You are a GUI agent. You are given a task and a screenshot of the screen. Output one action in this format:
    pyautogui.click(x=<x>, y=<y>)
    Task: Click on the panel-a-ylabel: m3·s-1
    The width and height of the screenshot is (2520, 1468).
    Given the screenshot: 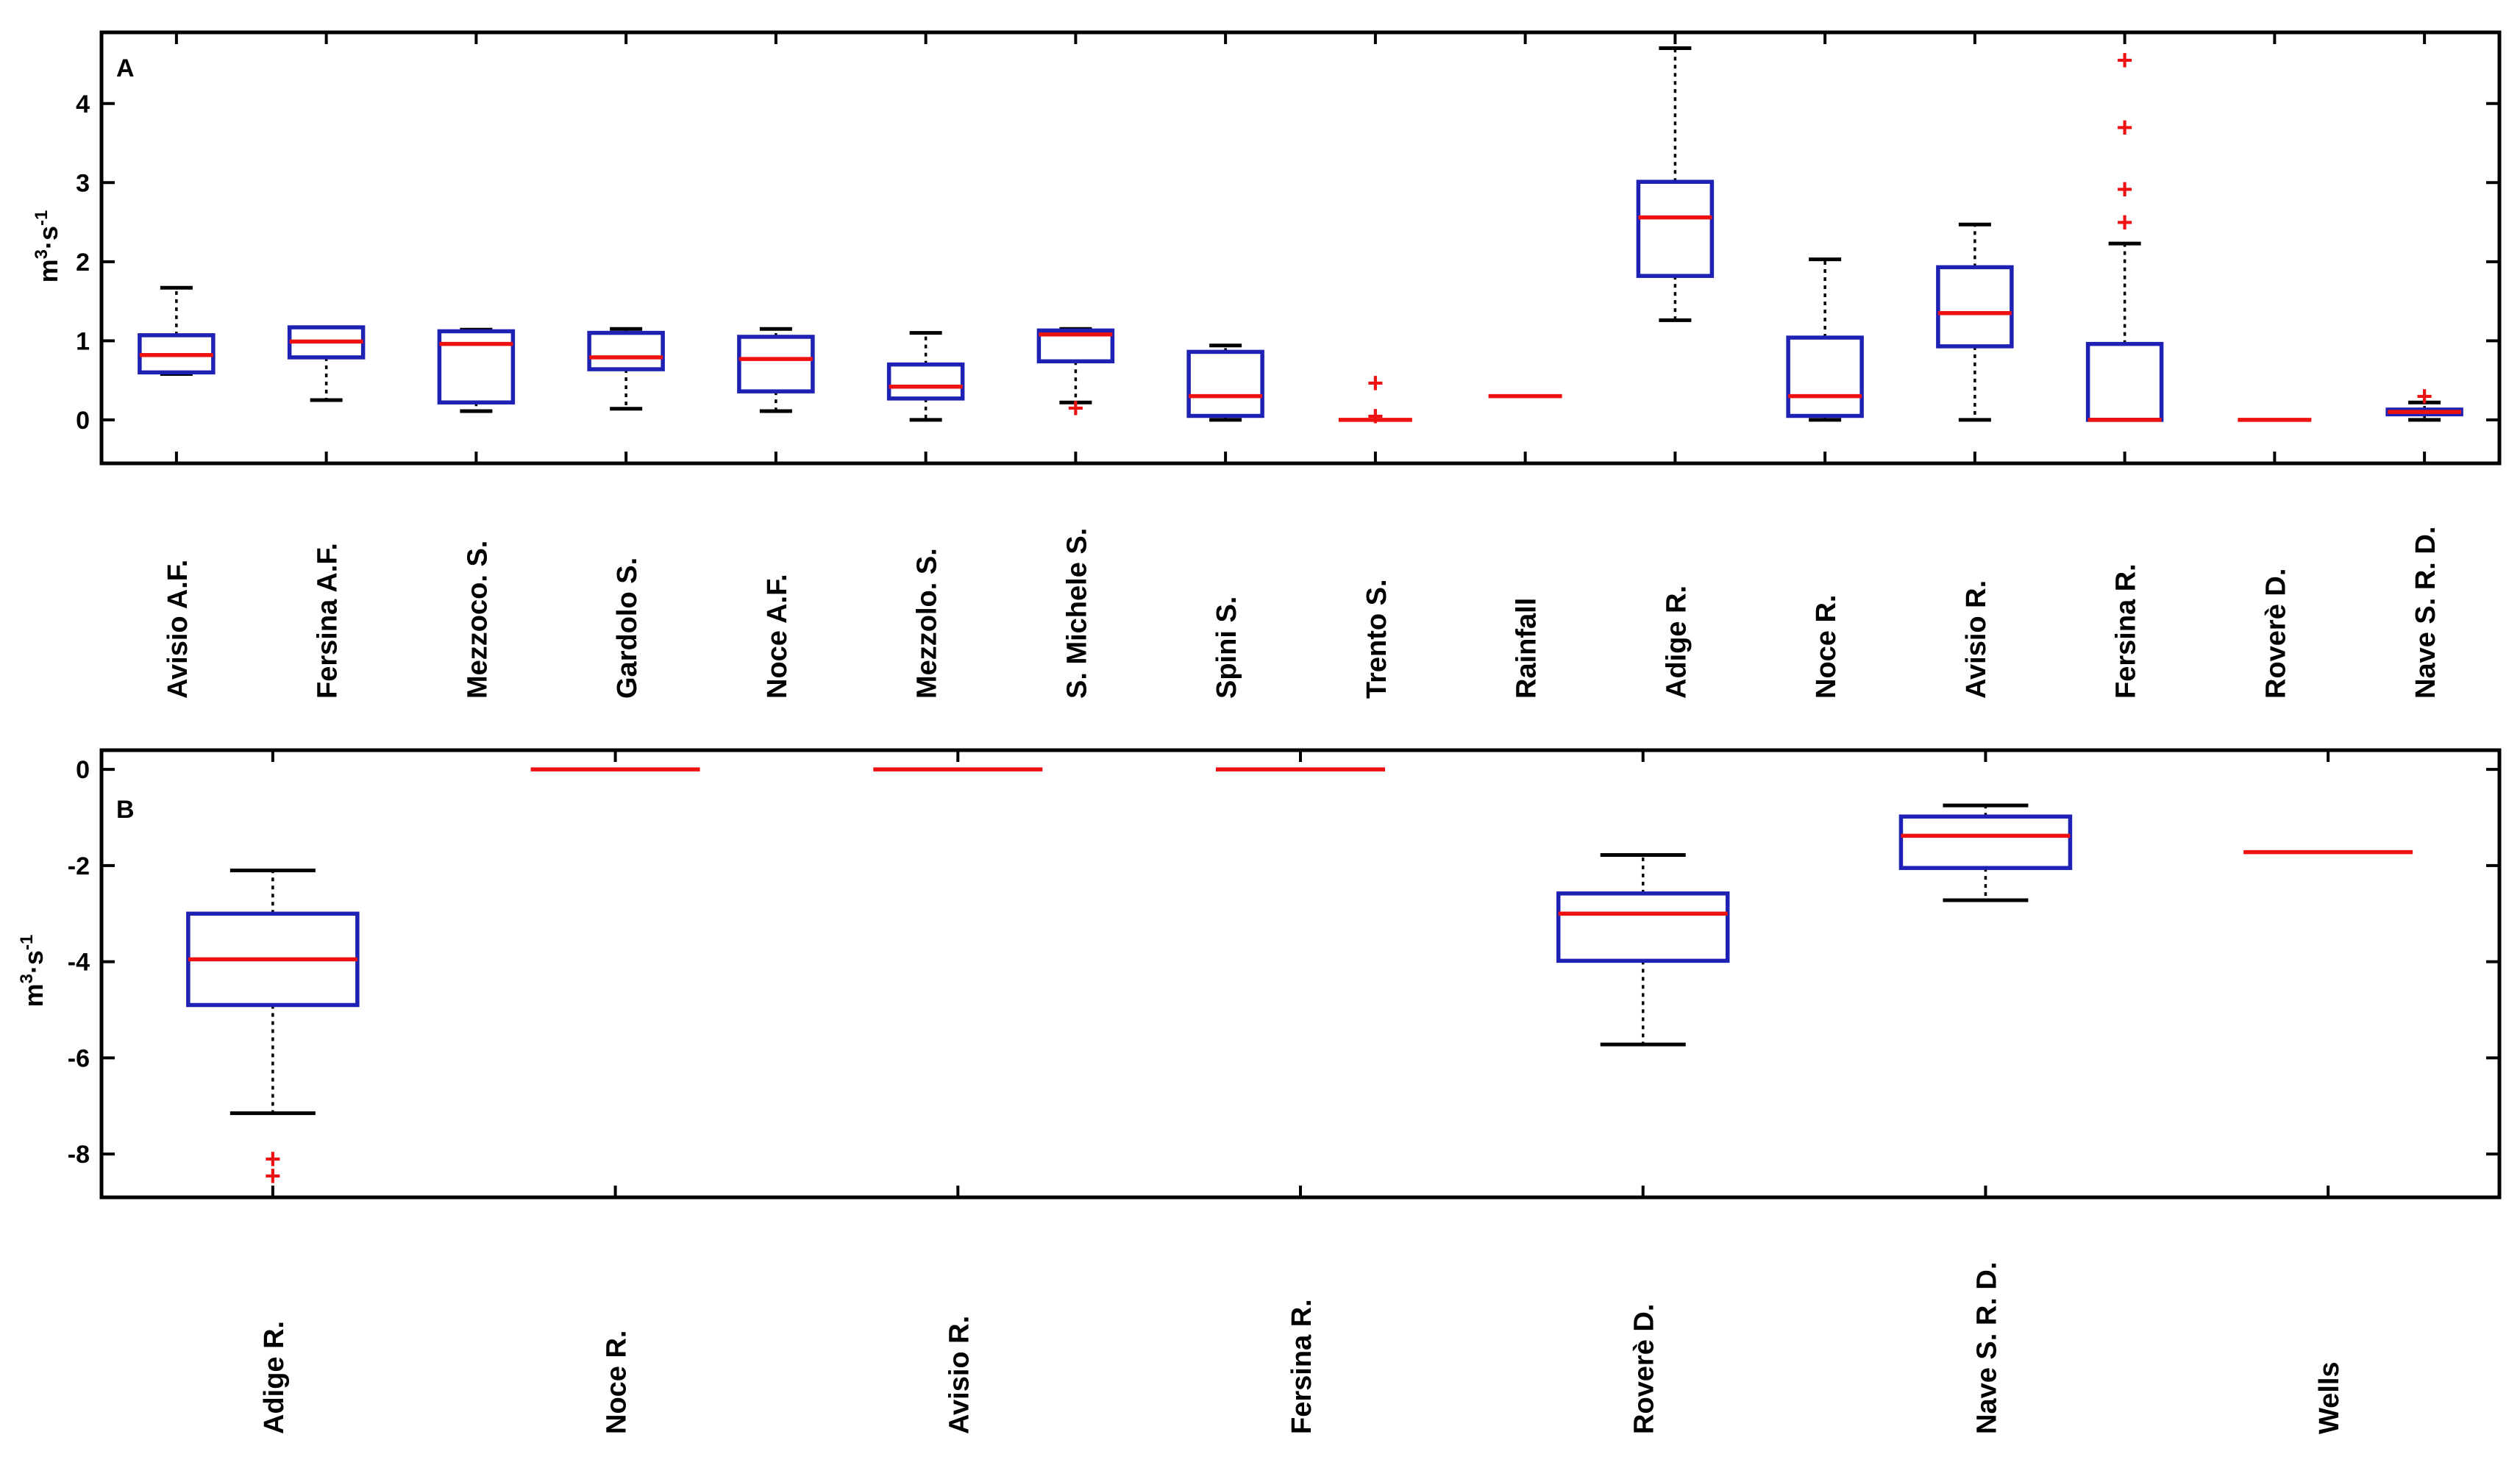 What is the action you would take?
    pyautogui.click(x=47, y=246)
    